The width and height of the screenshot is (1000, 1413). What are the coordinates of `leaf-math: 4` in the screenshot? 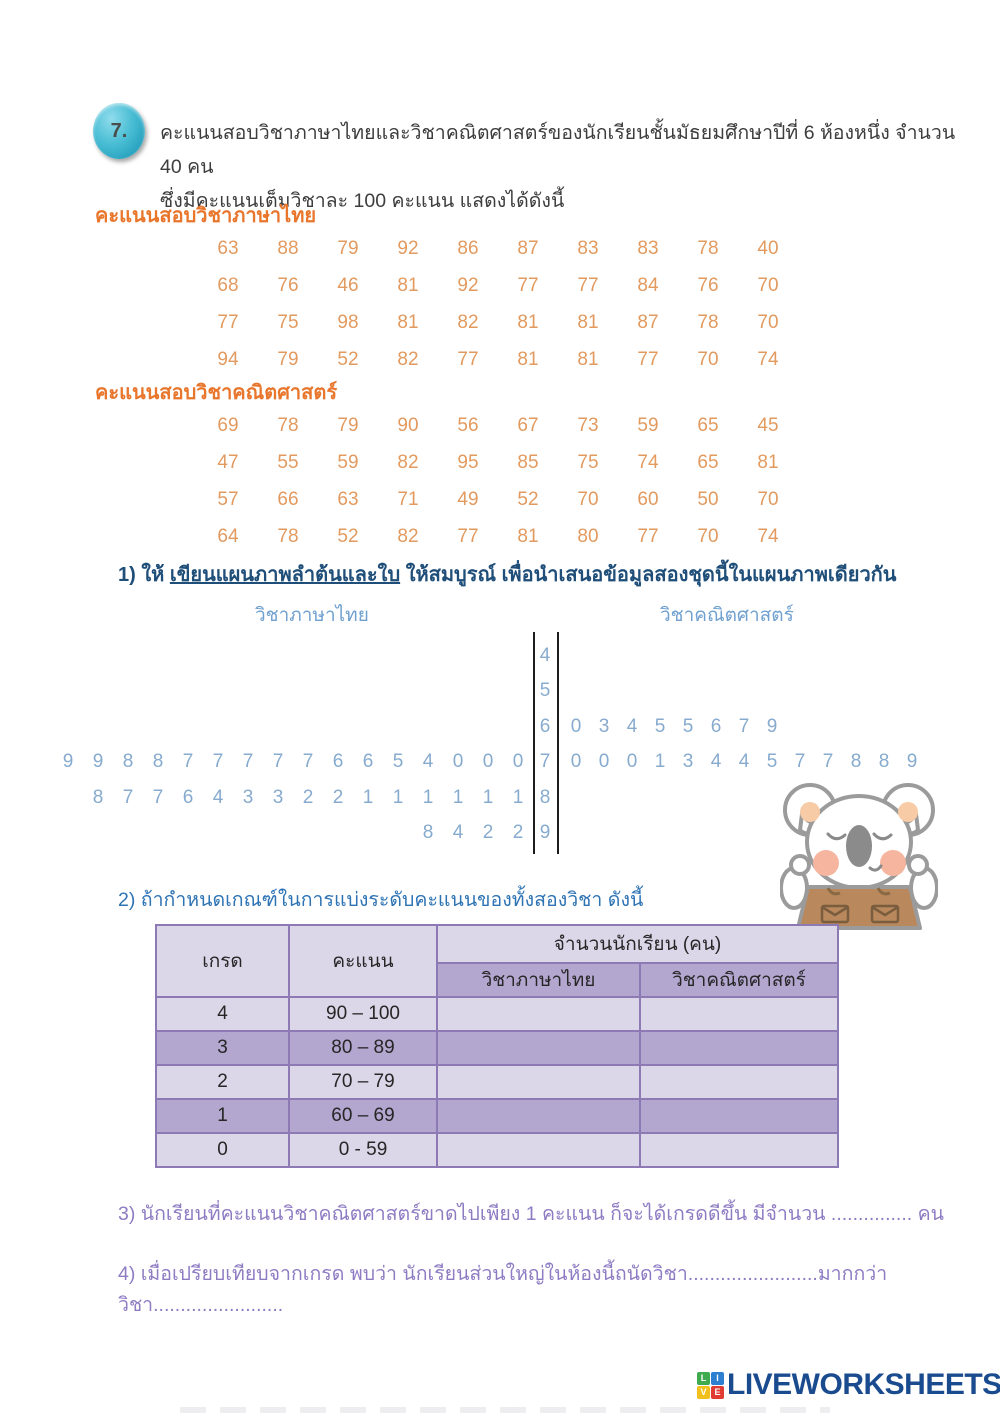 It's located at (632, 726).